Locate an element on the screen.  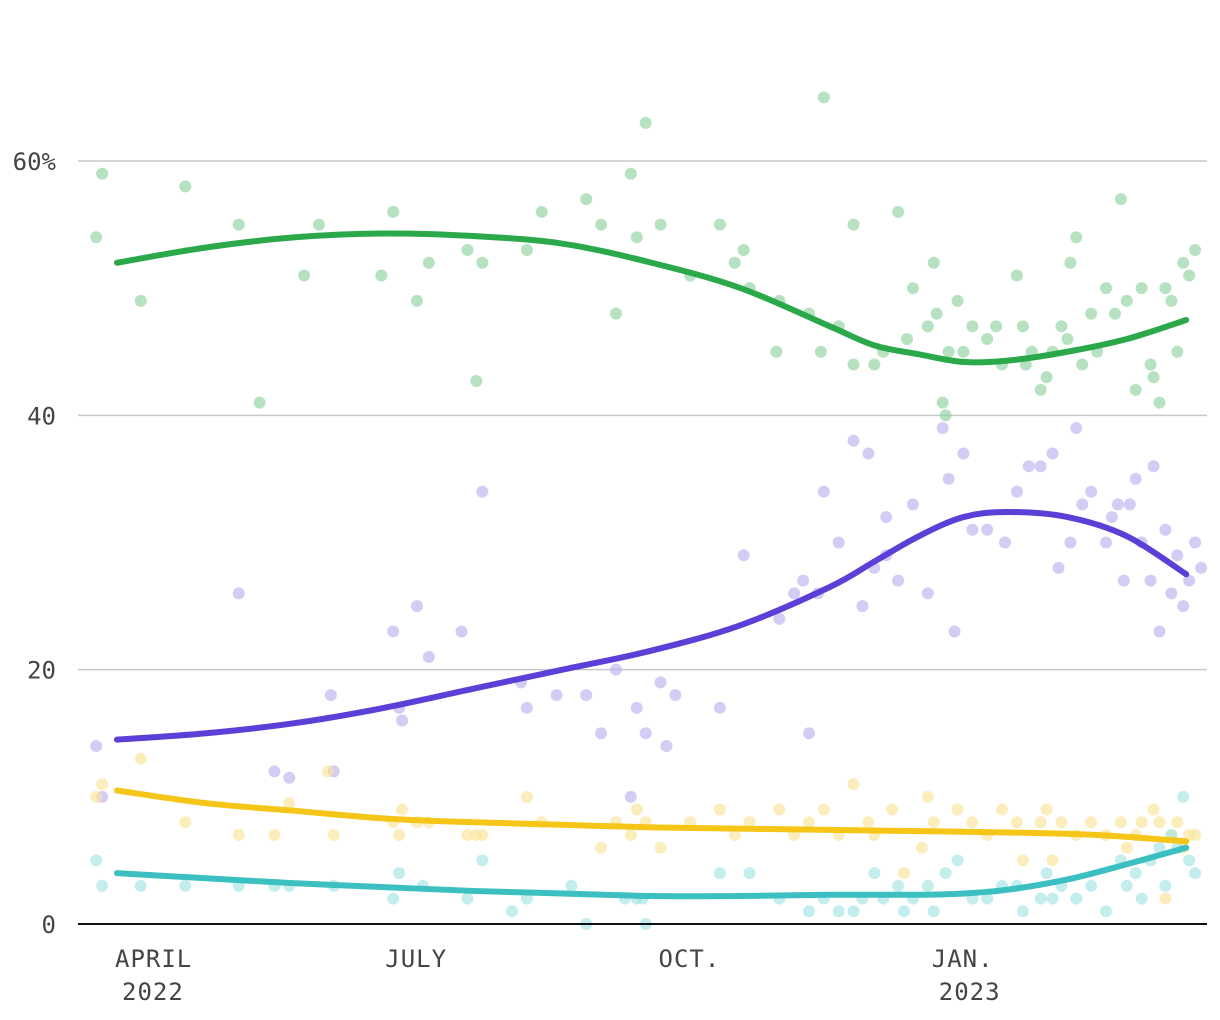
y-tick-label: 60% is located at coordinates (35, 162).